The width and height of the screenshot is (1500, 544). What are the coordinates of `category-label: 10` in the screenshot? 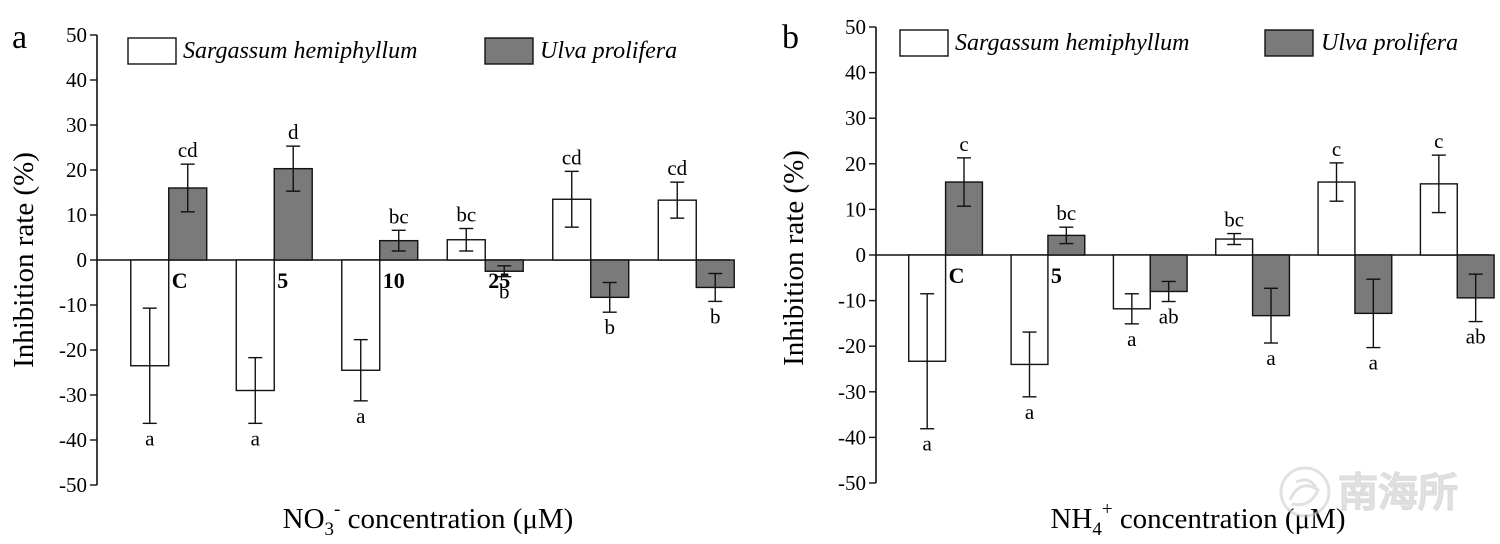 It's located at (394, 280).